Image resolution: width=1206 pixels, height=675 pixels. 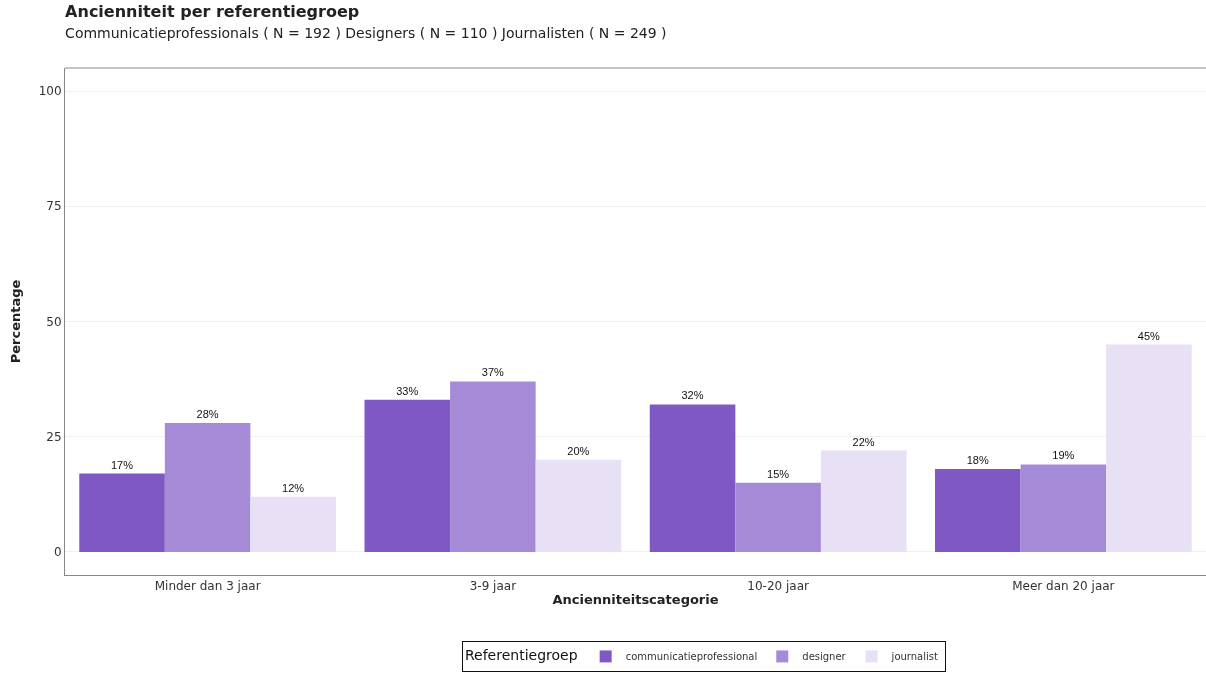 I want to click on x-tick-label: 3-9 jaar, so click(x=493, y=586).